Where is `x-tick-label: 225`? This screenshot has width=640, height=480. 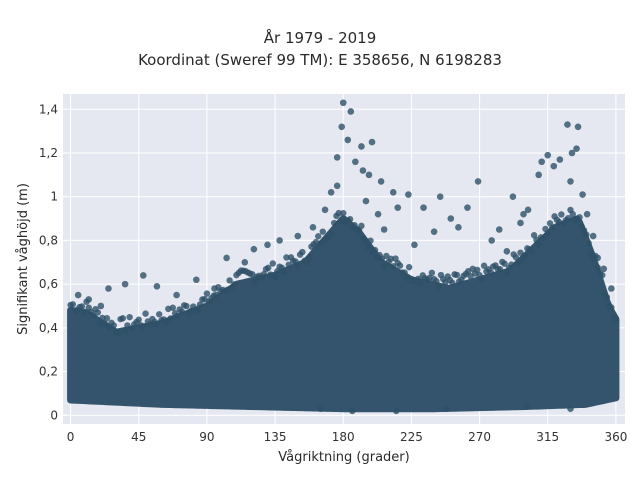
x-tick-label: 225 is located at coordinates (411, 437).